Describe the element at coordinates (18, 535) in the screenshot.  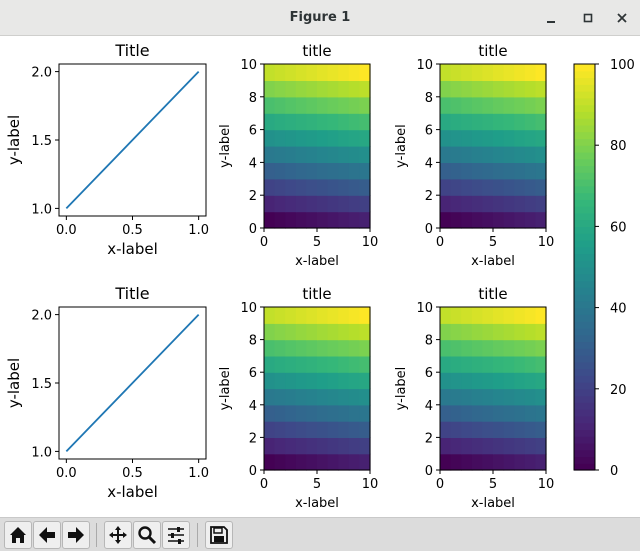
I see `home-button` at that location.